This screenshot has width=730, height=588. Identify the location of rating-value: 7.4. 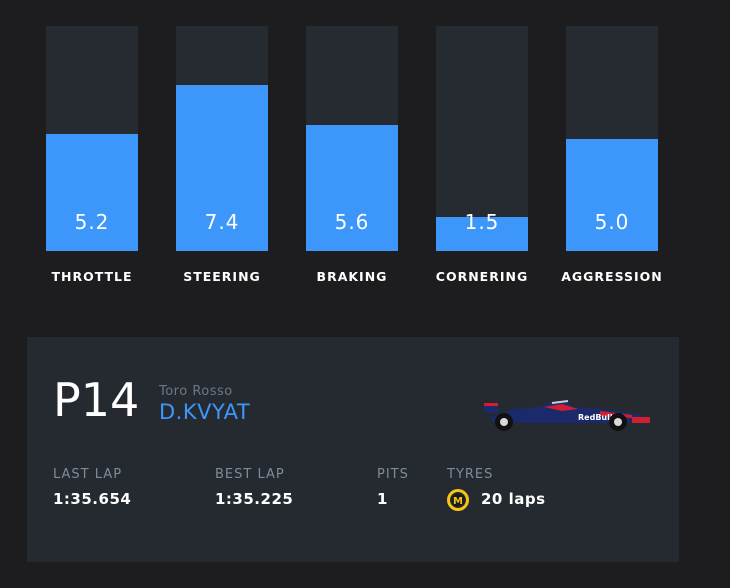
(222, 222).